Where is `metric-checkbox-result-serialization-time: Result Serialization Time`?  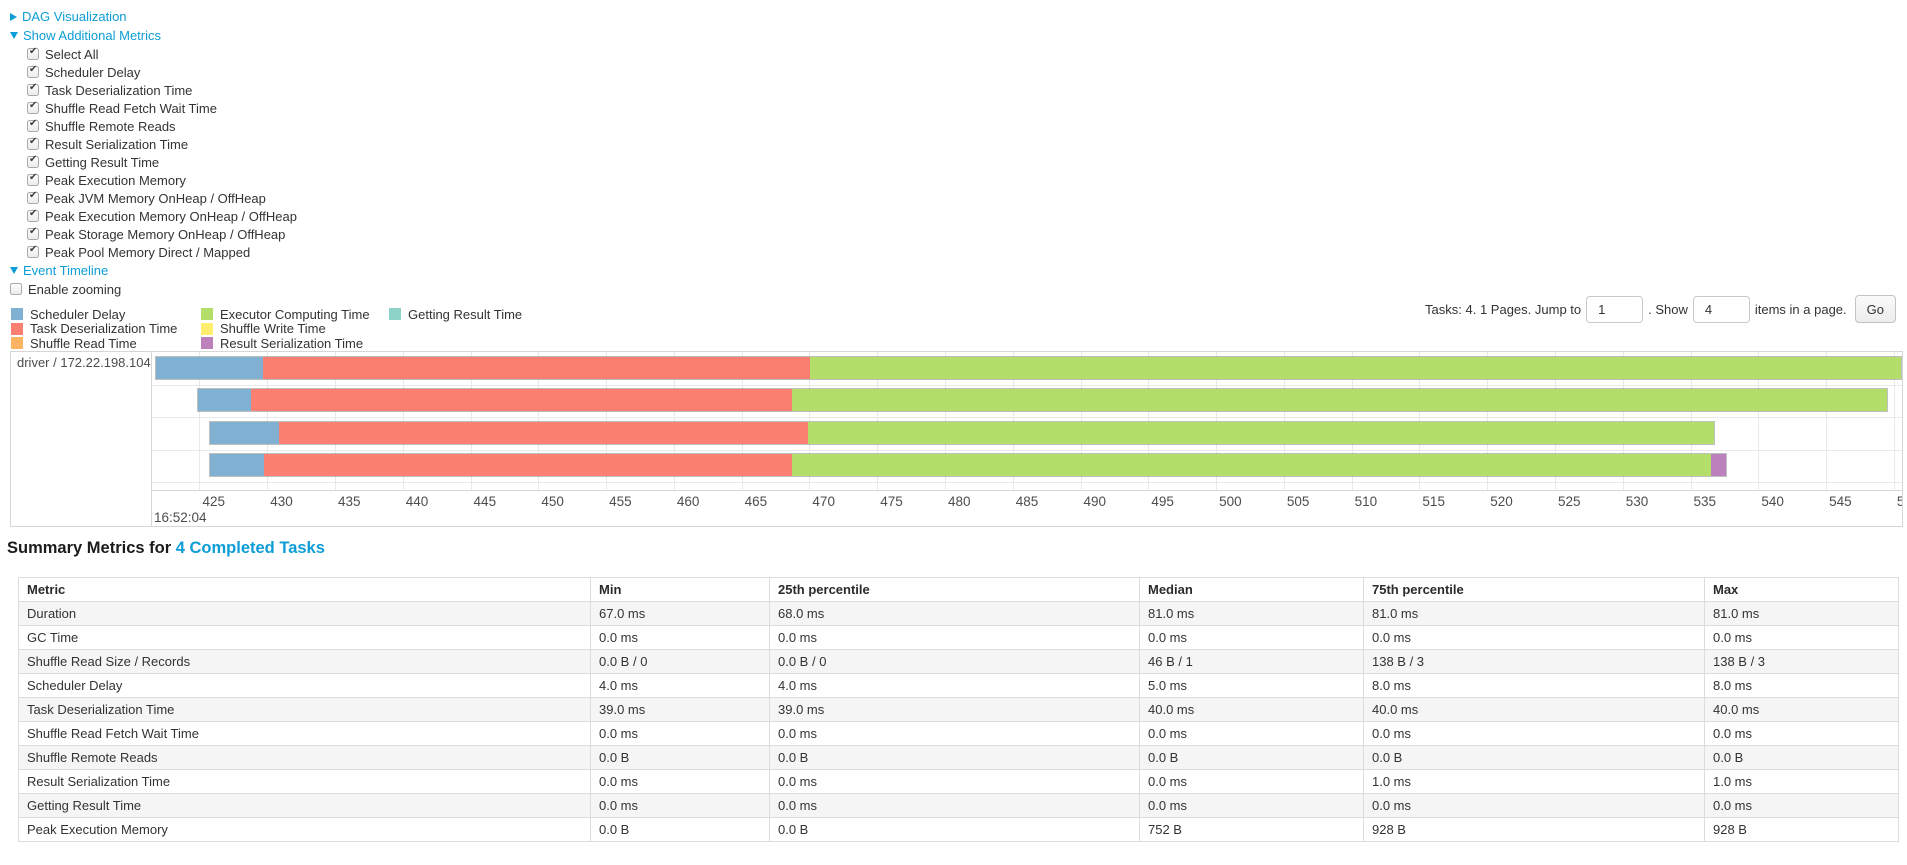 metric-checkbox-result-serialization-time: Result Serialization Time is located at coordinates (162, 144).